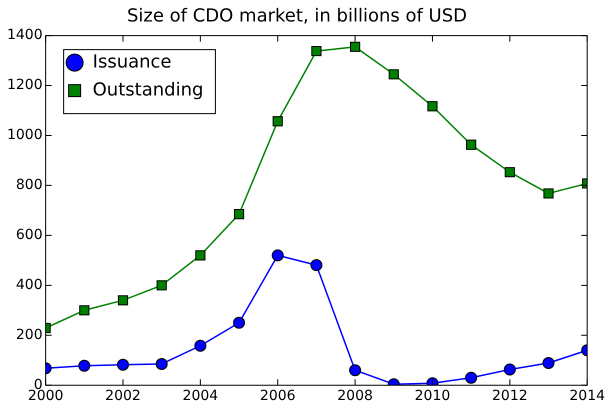 This screenshot has width=608, height=408. What do you see at coordinates (29, 284) in the screenshot?
I see `y-tick-label: 400` at bounding box center [29, 284].